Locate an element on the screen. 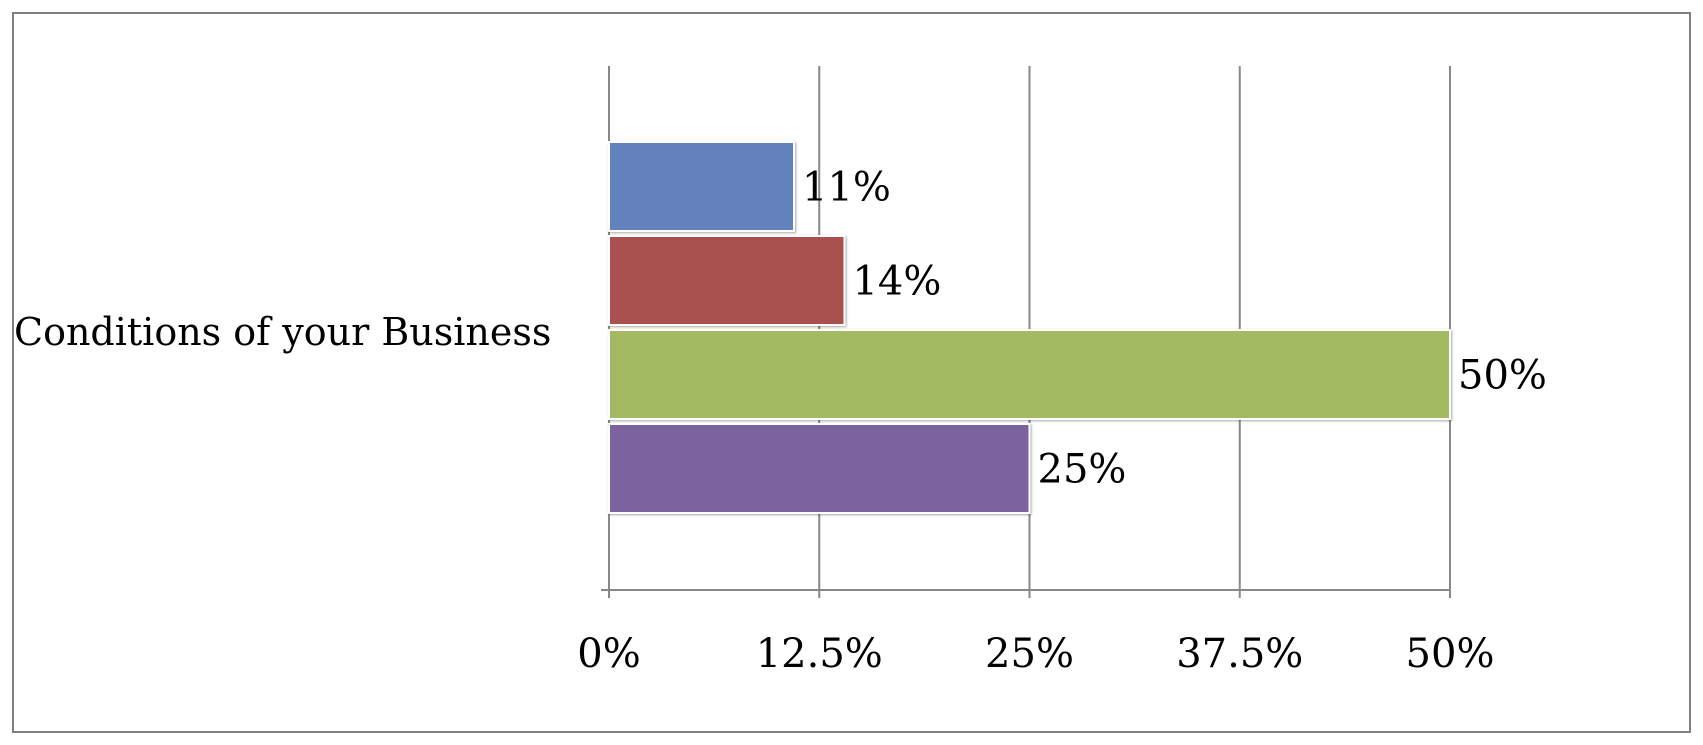  x-tick-label-2: 25% is located at coordinates (1029, 654).